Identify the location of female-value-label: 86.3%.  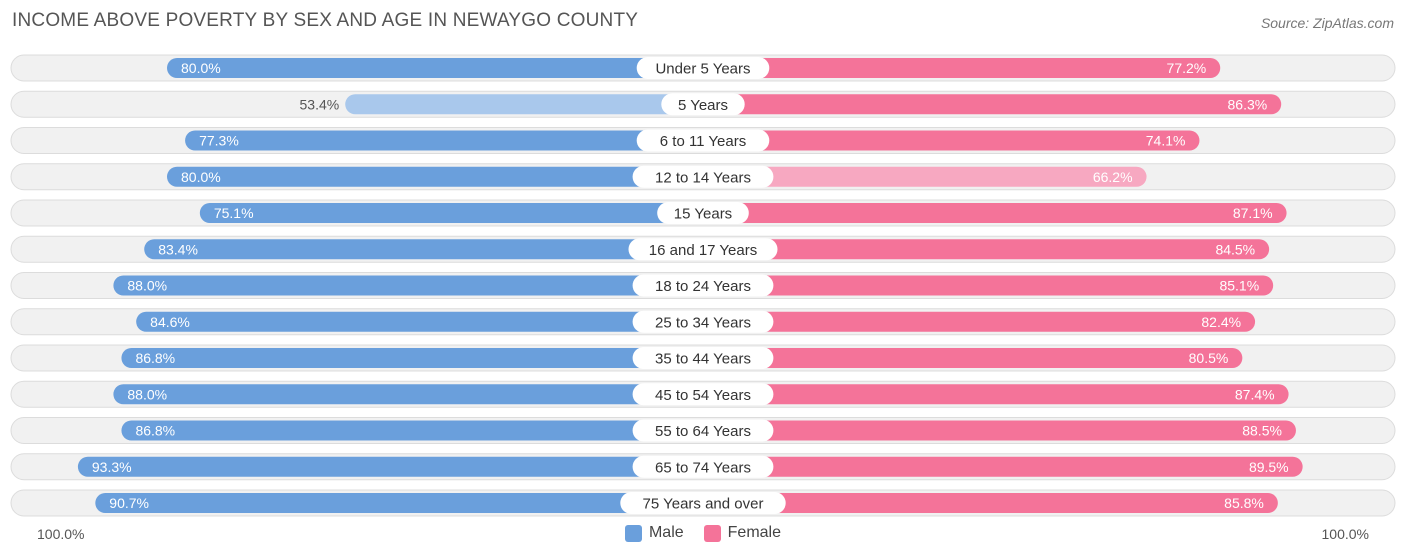
(1248, 104).